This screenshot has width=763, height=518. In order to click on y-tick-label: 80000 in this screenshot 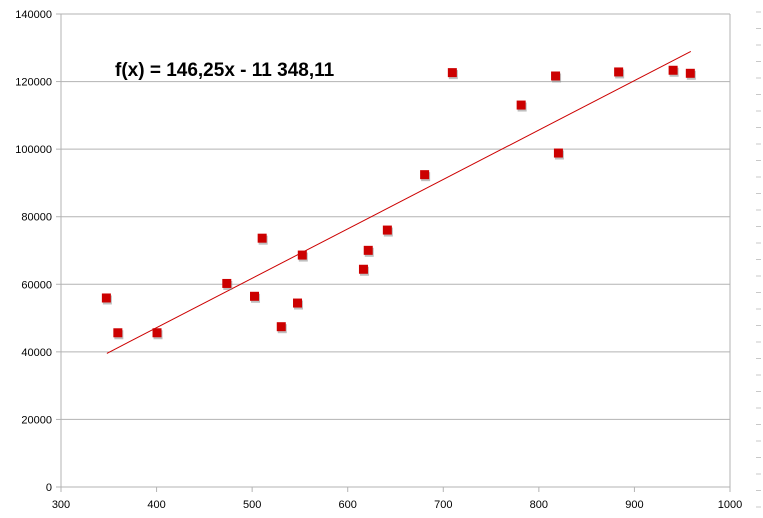, I will do `click(36, 218)`.